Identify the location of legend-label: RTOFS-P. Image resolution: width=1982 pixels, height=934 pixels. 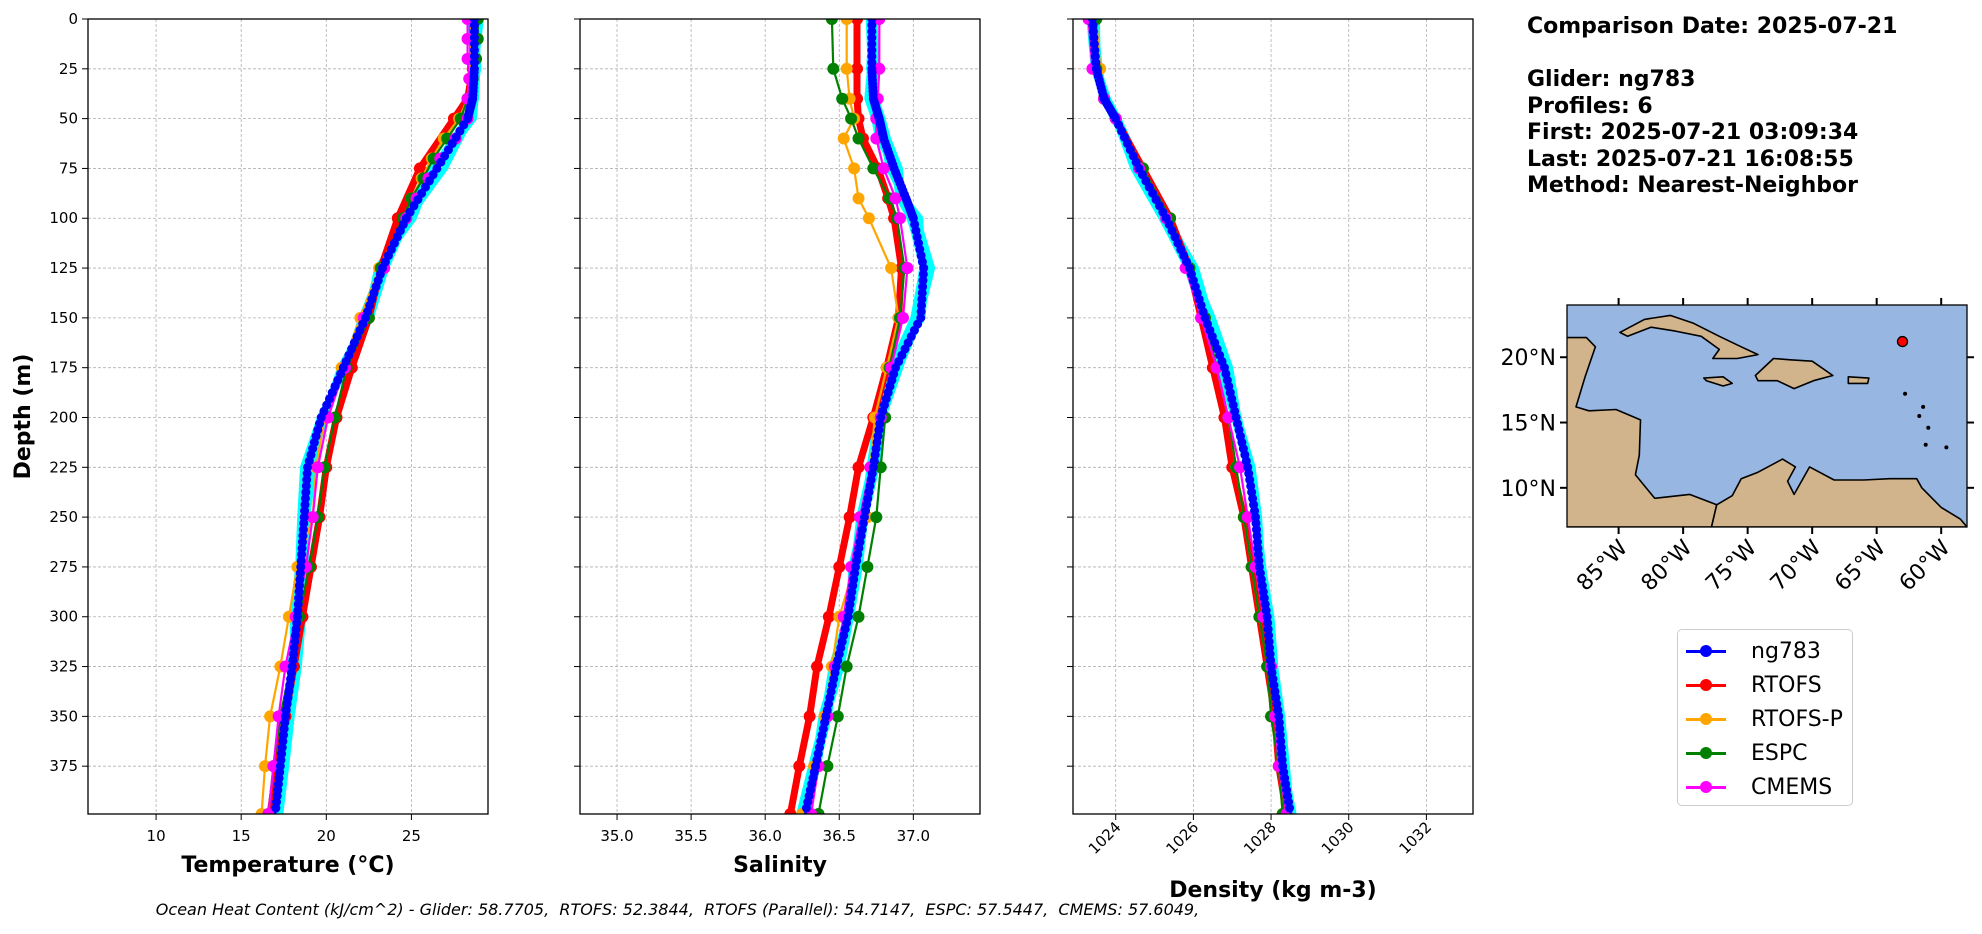
(1797, 719).